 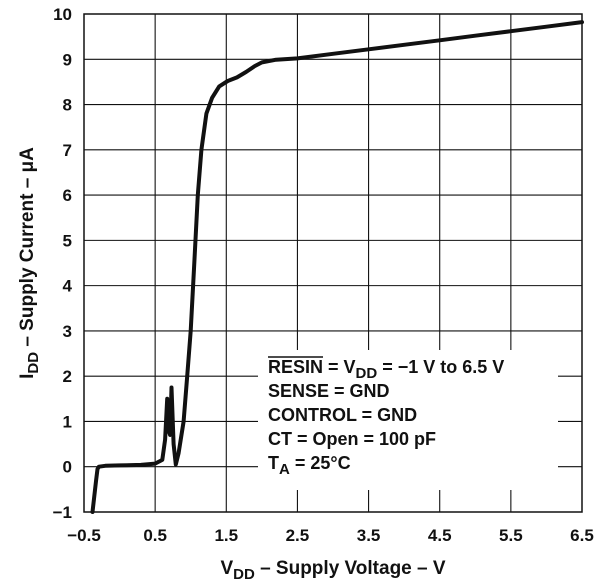 What do you see at coordinates (226, 568) in the screenshot?
I see `x-axis-title-main: V` at bounding box center [226, 568].